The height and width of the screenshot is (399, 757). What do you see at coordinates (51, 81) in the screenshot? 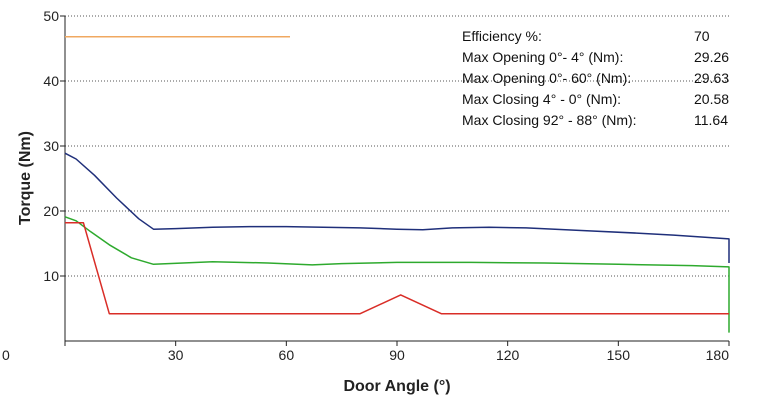
I see `y-tick-label: 40` at bounding box center [51, 81].